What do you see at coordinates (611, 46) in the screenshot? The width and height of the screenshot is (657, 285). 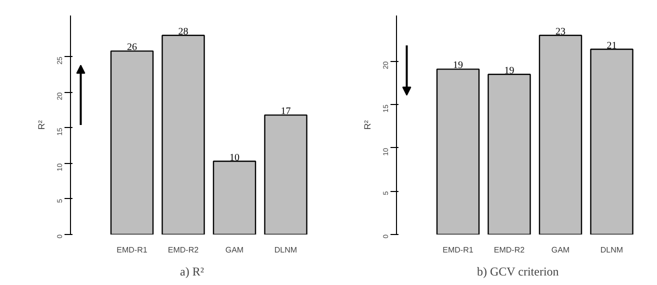 I see `data-label: 21` at bounding box center [611, 46].